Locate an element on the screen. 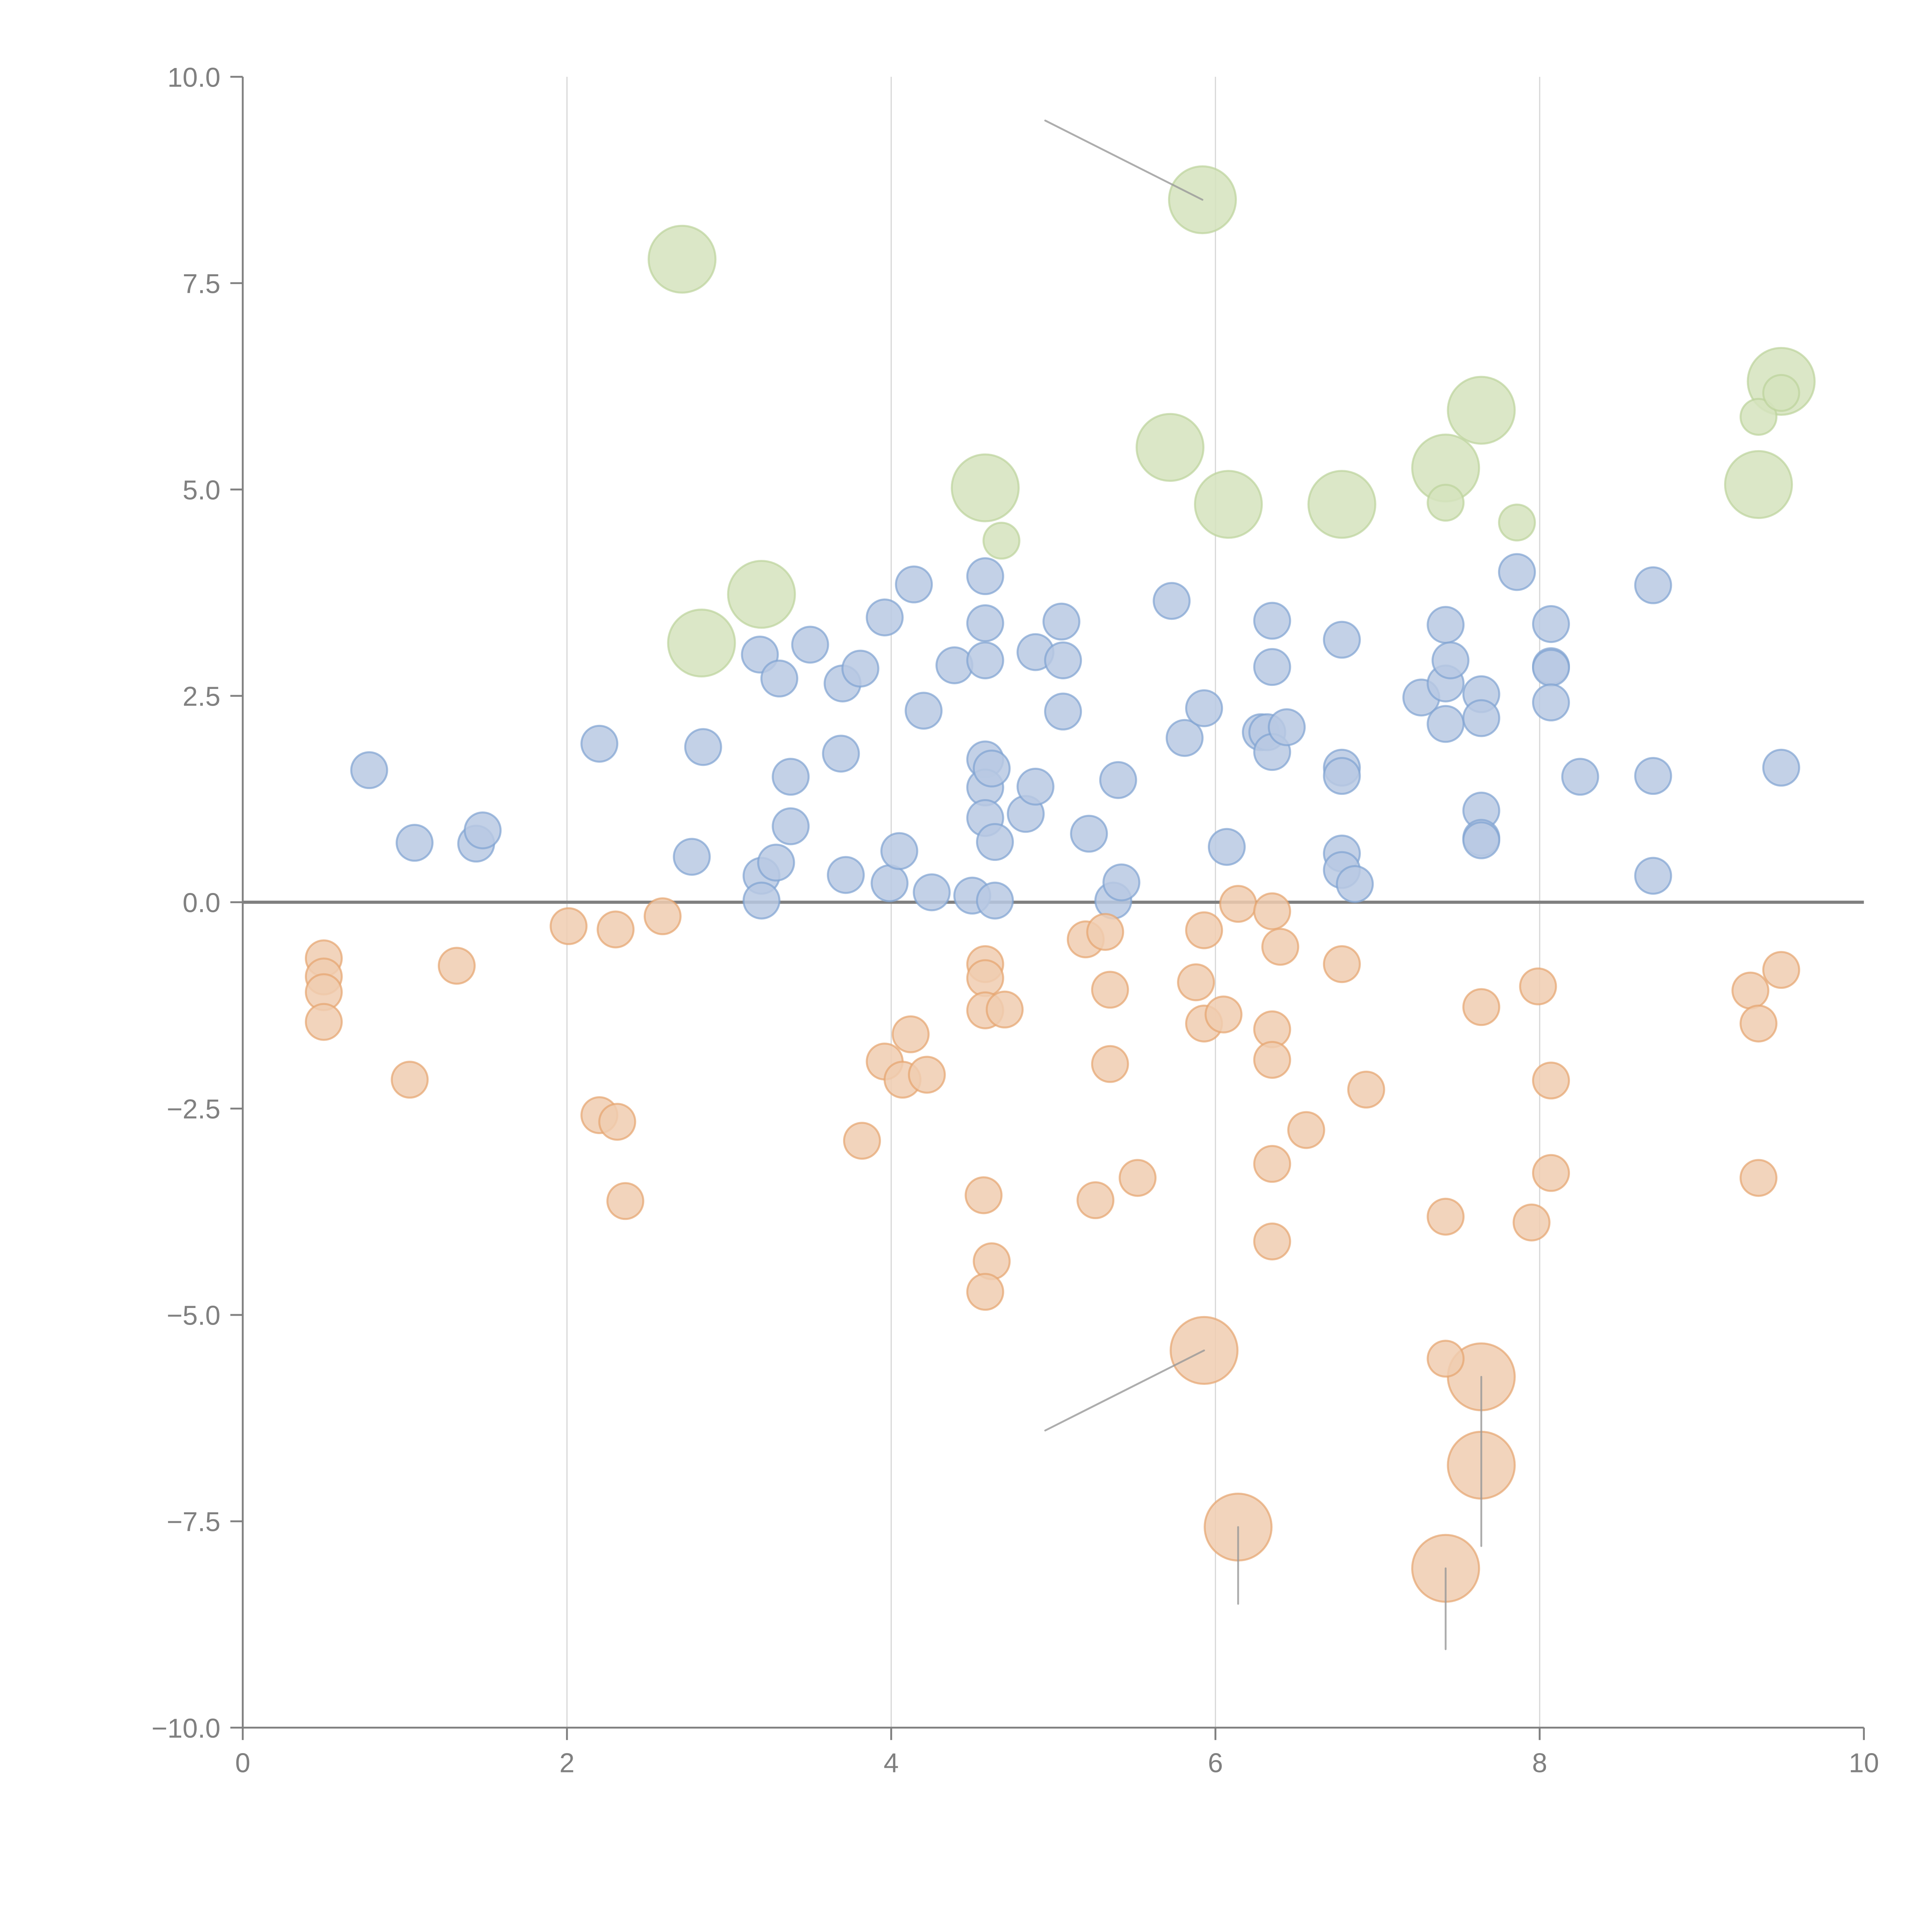 This screenshot has width=1932, height=1932. y-tick-label: 2.5 is located at coordinates (201, 696).